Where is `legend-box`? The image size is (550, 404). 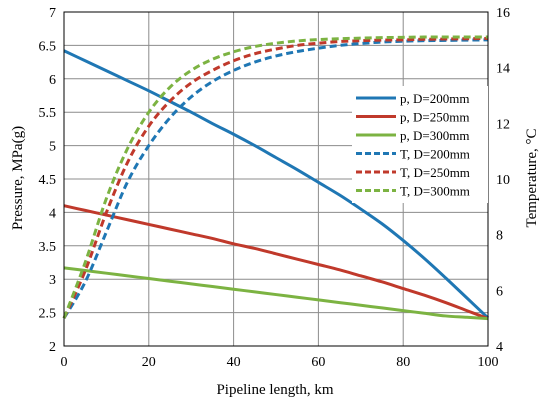 legend-box is located at coordinates (420, 144).